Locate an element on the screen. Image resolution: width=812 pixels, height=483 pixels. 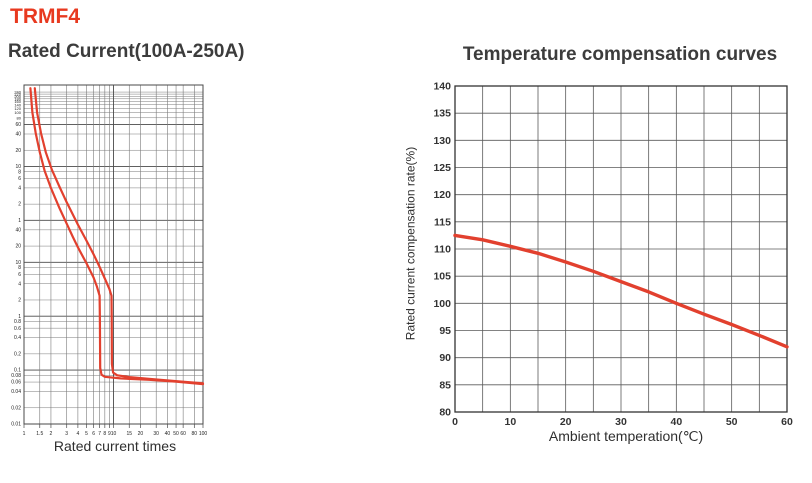
y-tick-label: 0.2 is located at coordinates (17, 354).